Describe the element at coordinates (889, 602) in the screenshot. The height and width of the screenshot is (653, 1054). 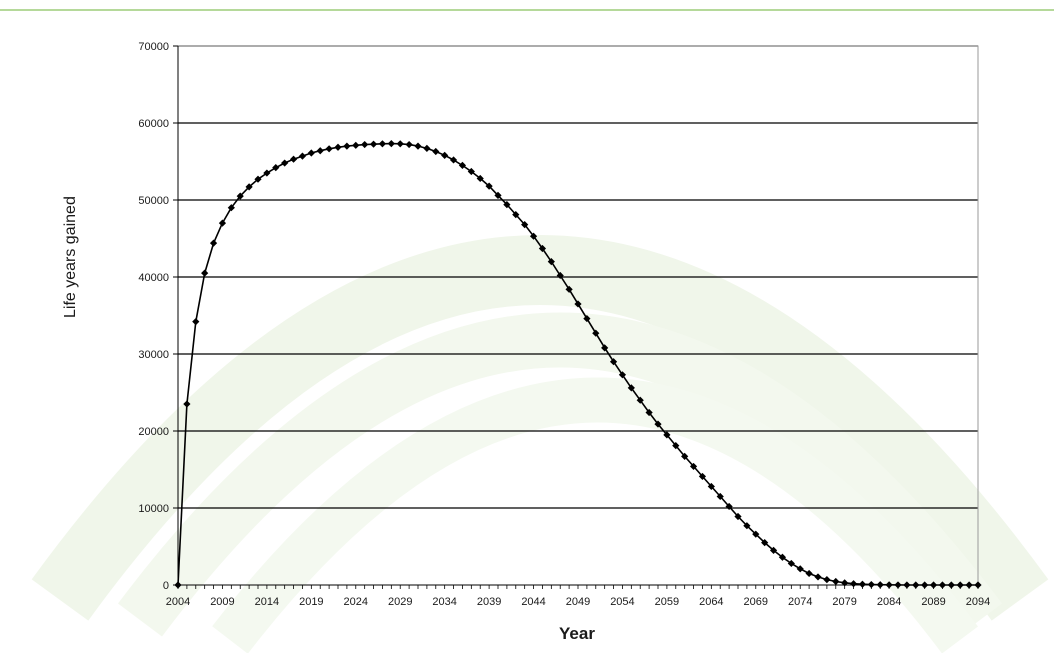
I see `x-tick-label: 2084` at that location.